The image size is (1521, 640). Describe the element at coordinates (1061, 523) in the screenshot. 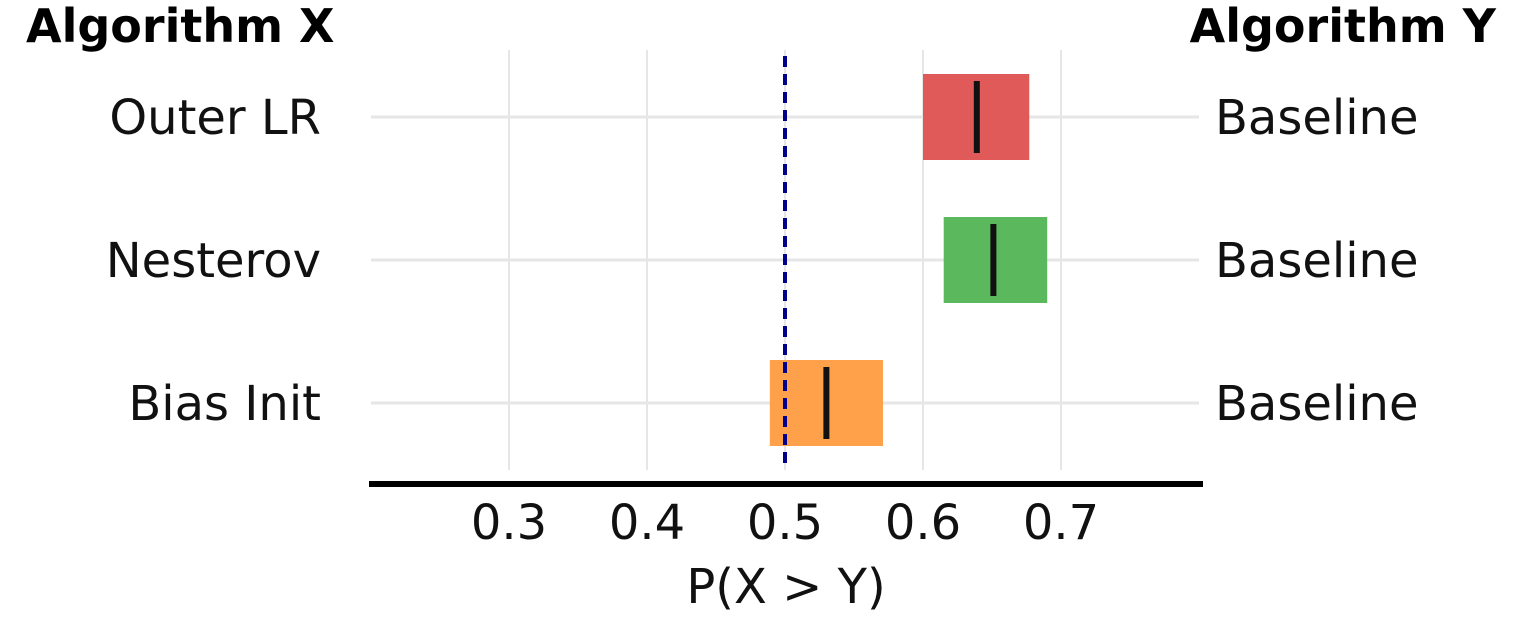

I see `x-tick-label-4: 0.7` at that location.